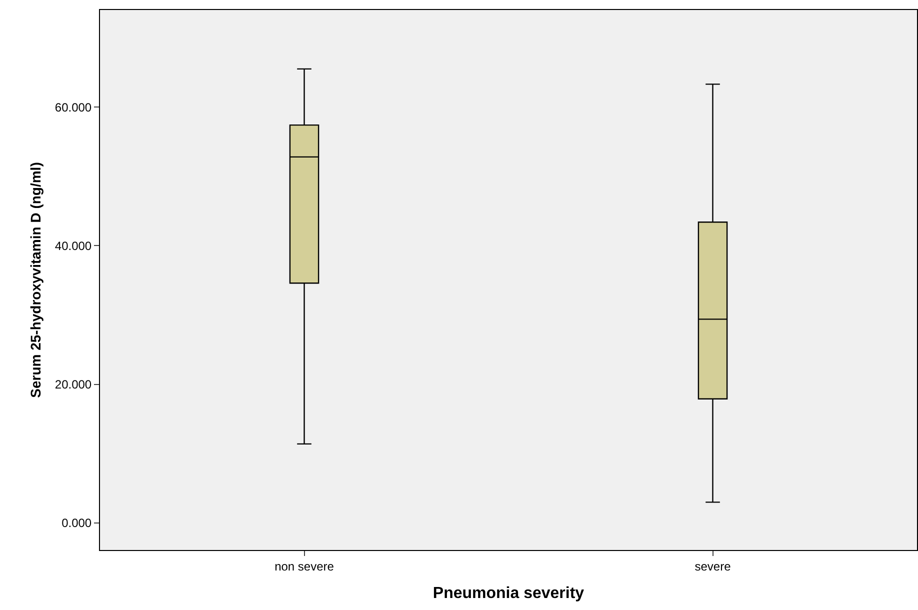  Describe the element at coordinates (73, 107) in the screenshot. I see `y-tick-label: 60.000` at that location.